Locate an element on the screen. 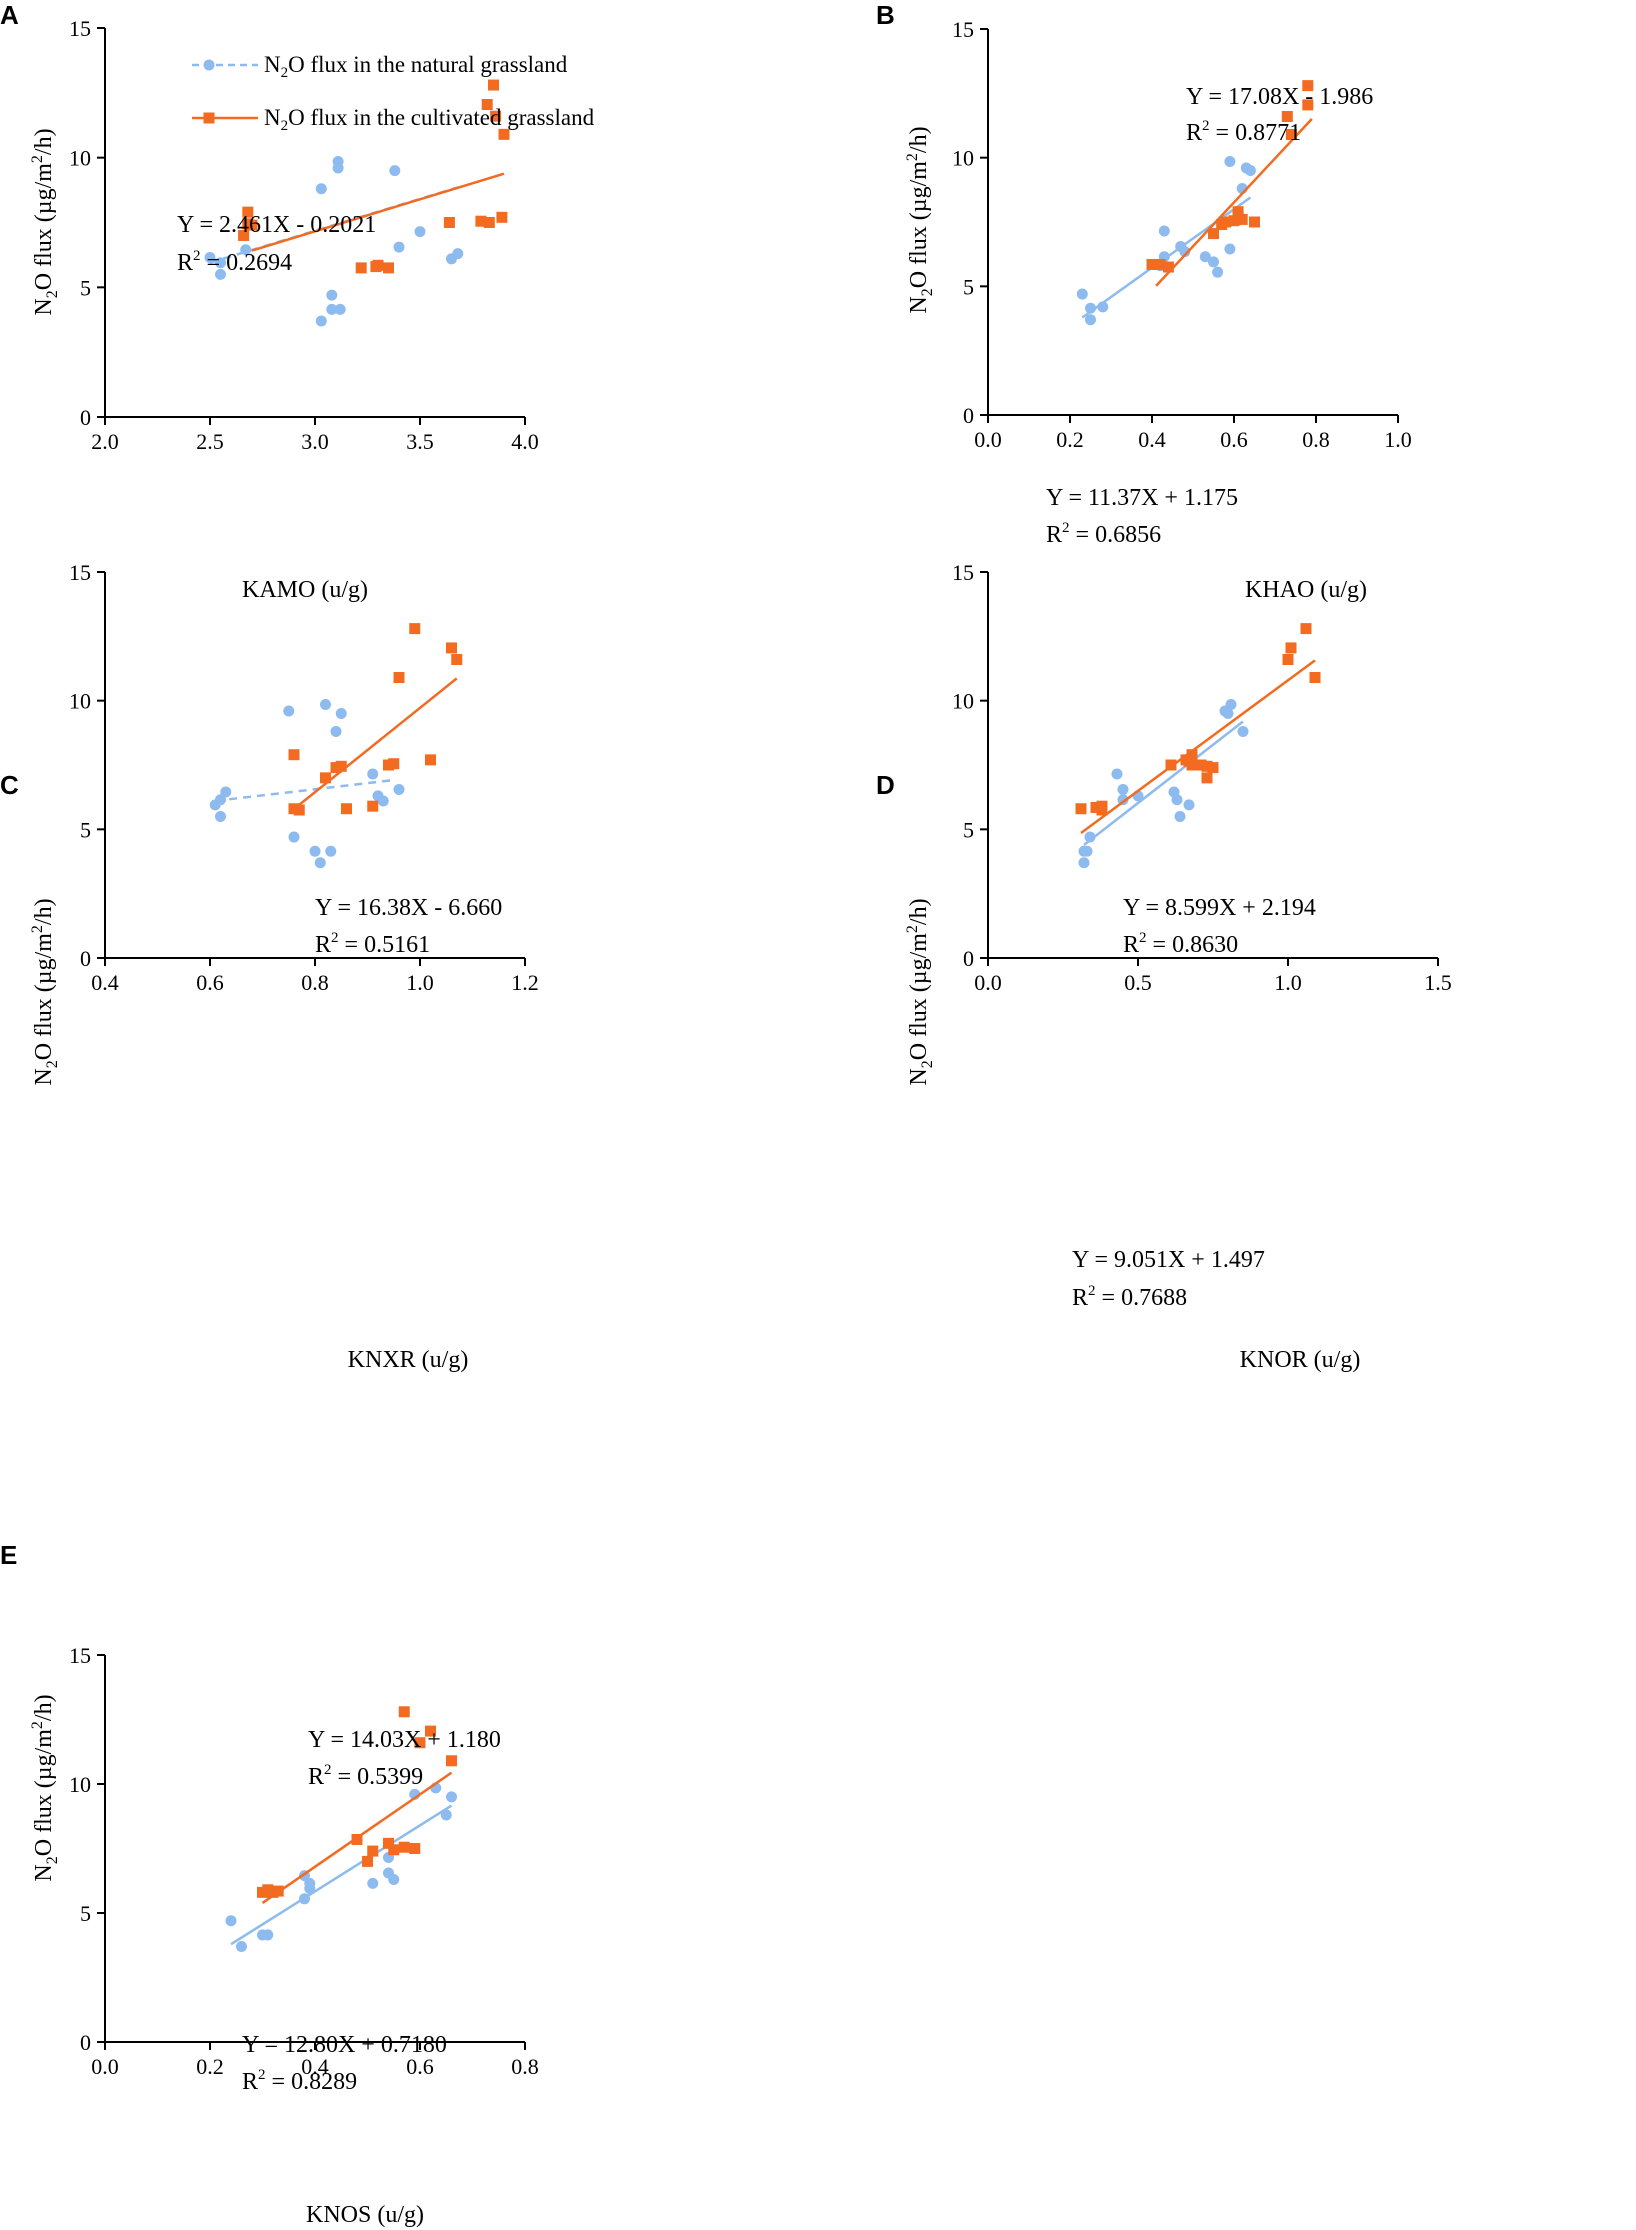  r2-cultivated: R2 = 0.5399 is located at coordinates (365, 1776).